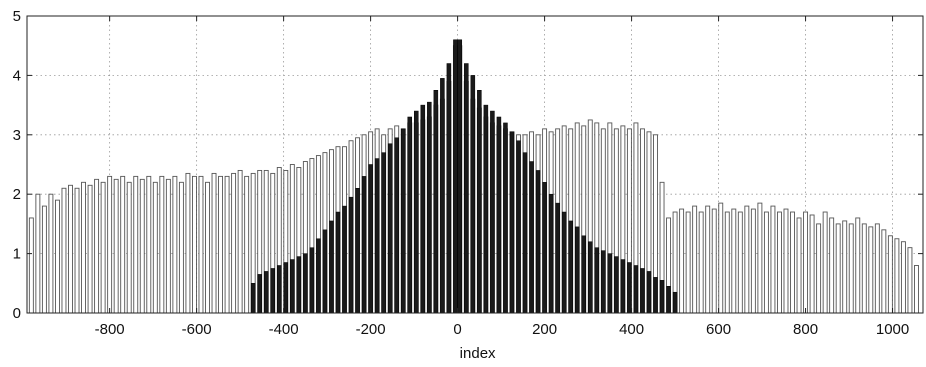  What do you see at coordinates (110, 329) in the screenshot?
I see `x-tick-label: -800` at bounding box center [110, 329].